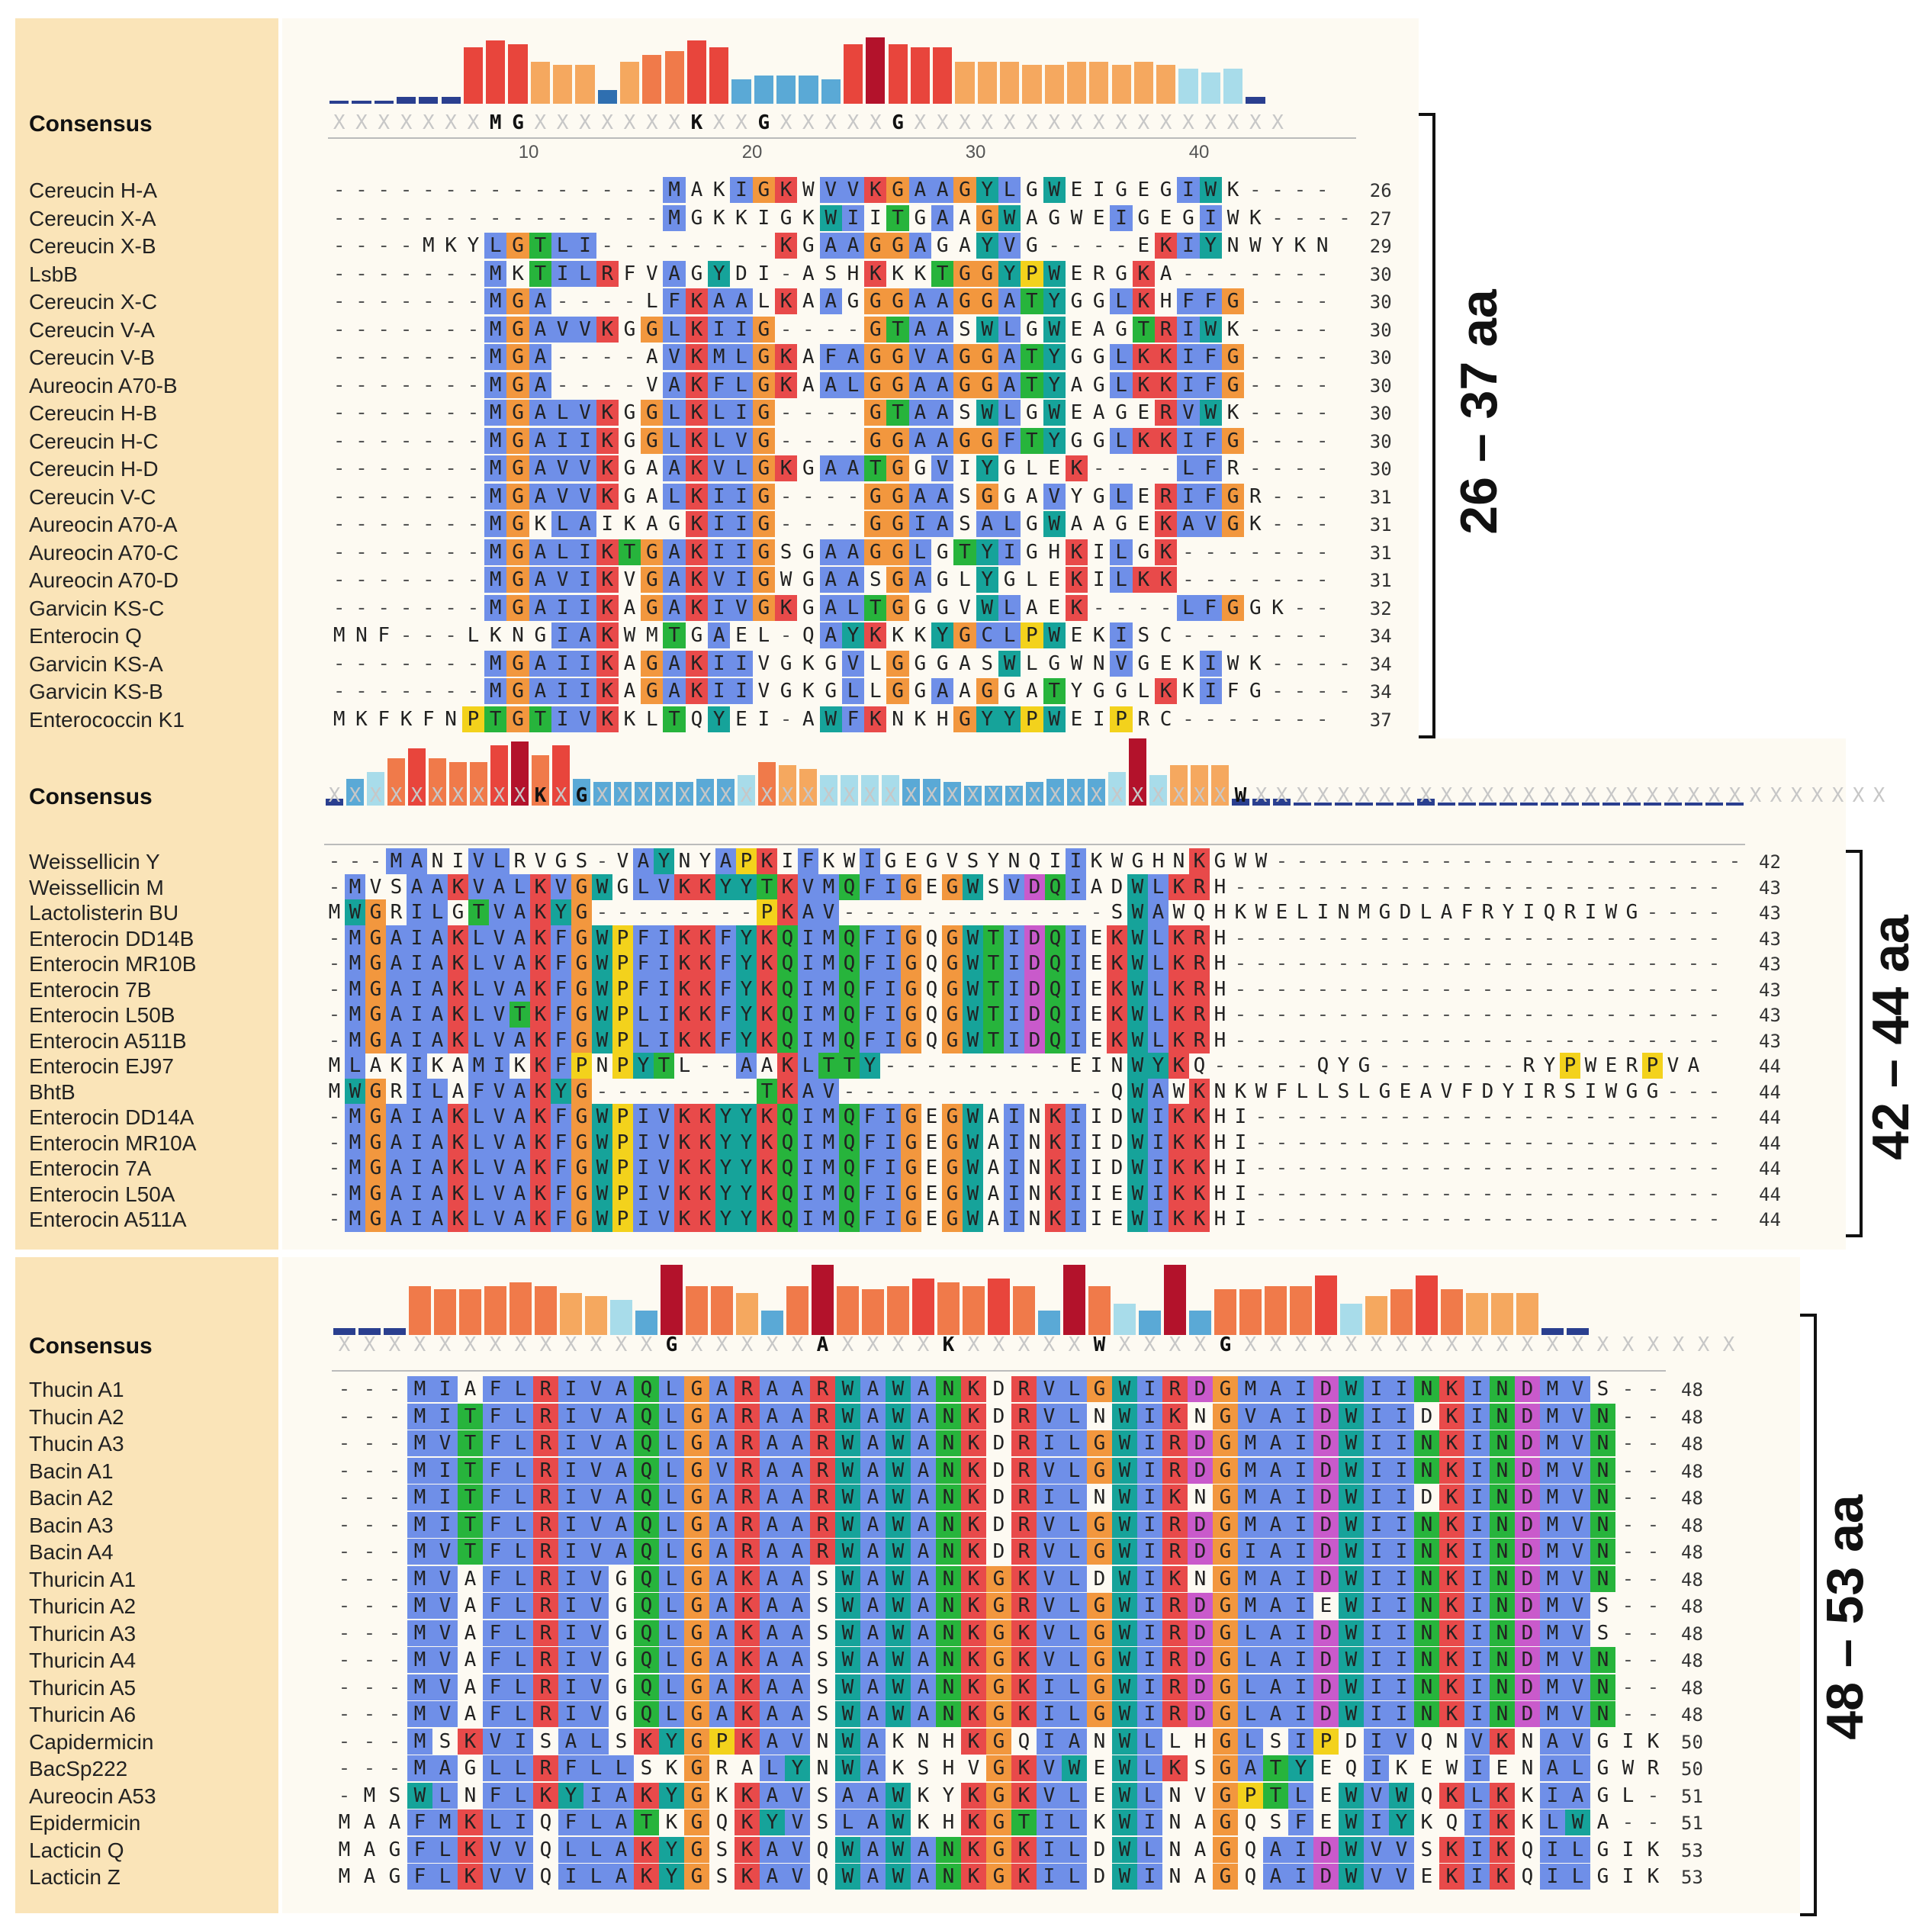 Image resolution: width=1932 pixels, height=1930 pixels. I want to click on sequence-length: 48, so click(1692, 1417).